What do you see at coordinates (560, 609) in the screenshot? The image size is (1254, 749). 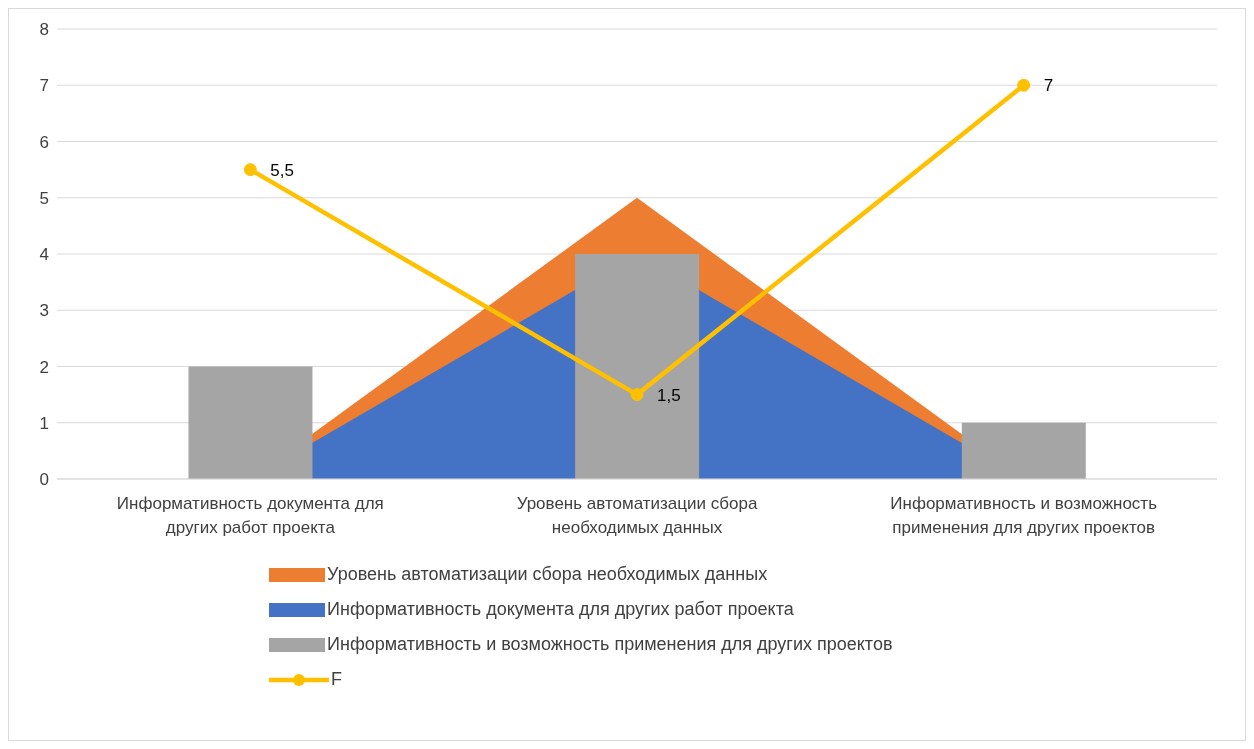 I see `legend-label: Информативность документа для других работ проекта` at bounding box center [560, 609].